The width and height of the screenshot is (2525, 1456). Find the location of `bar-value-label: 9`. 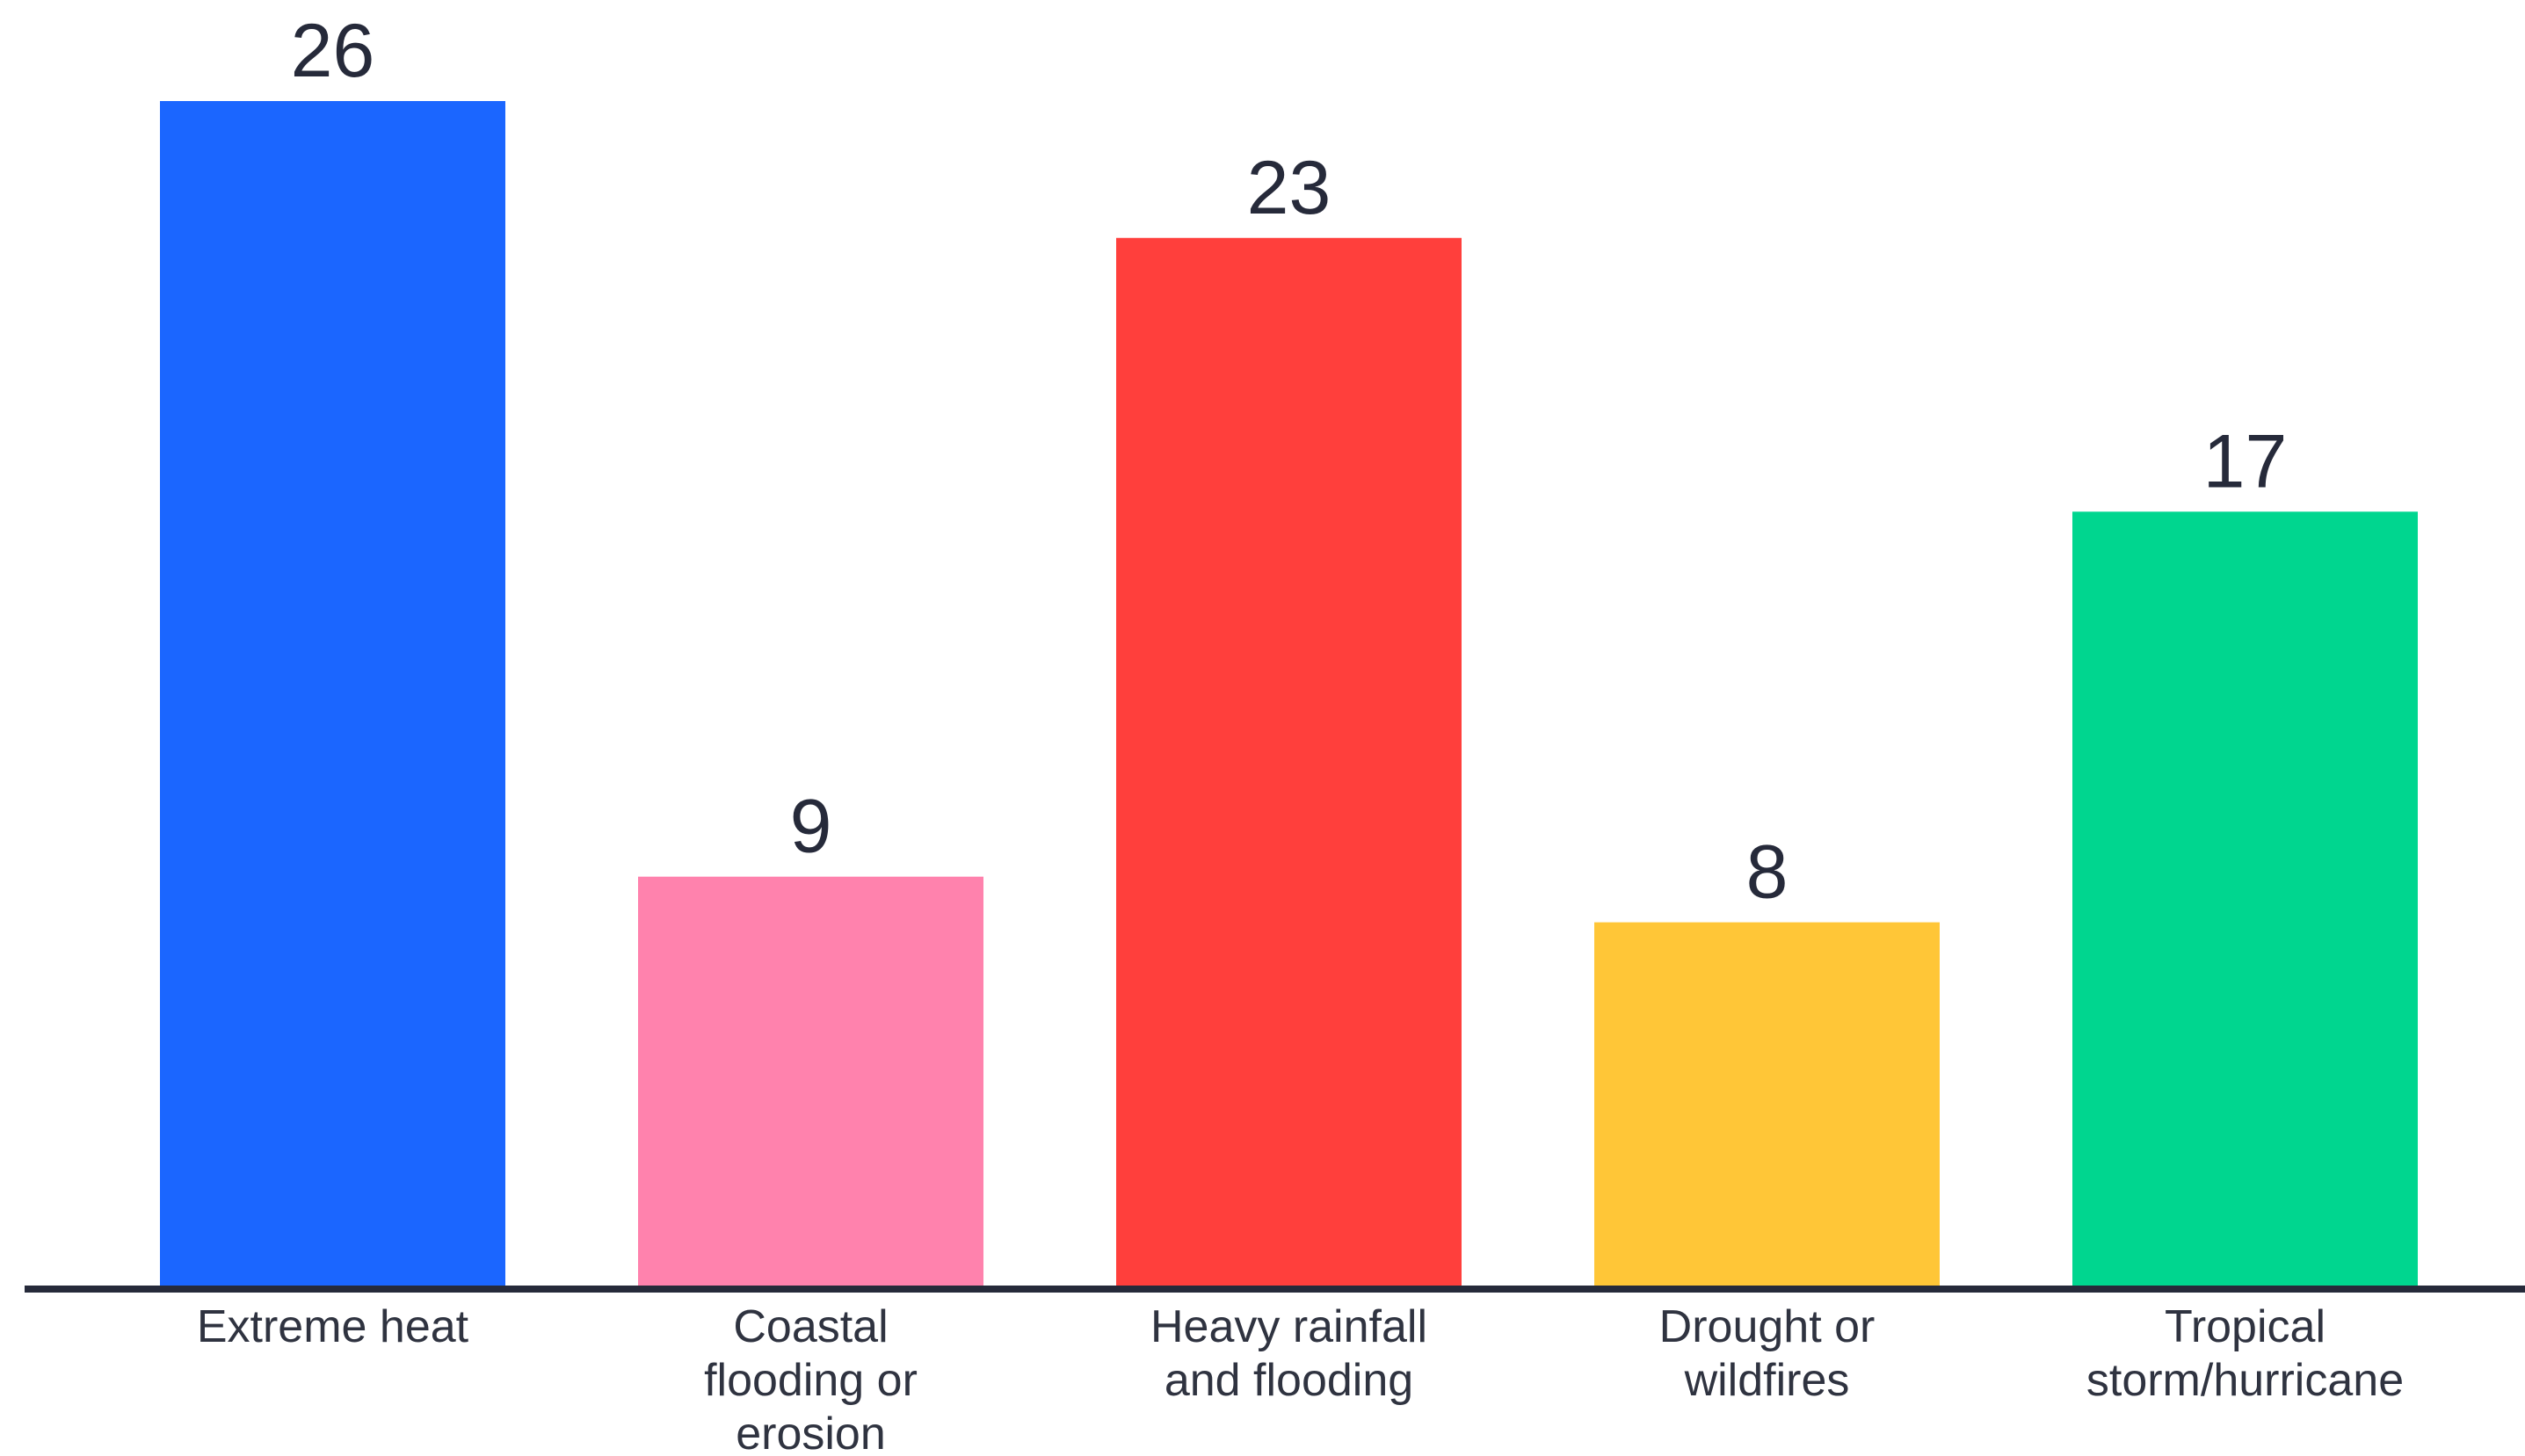

bar-value-label: 9 is located at coordinates (811, 827).